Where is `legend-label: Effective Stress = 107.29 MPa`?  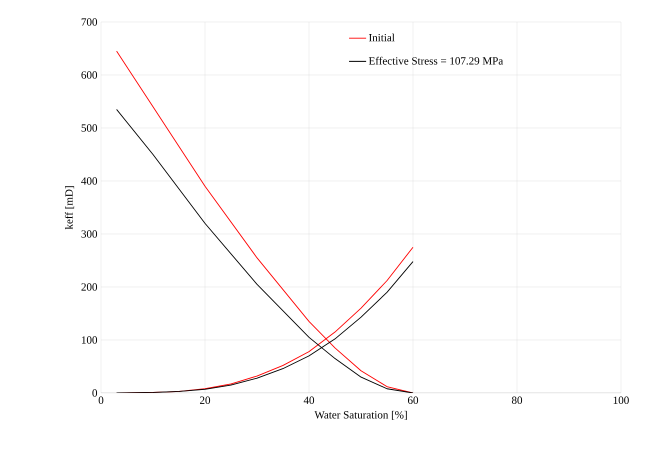 legend-label: Effective Stress = 107.29 MPa is located at coordinates (436, 60).